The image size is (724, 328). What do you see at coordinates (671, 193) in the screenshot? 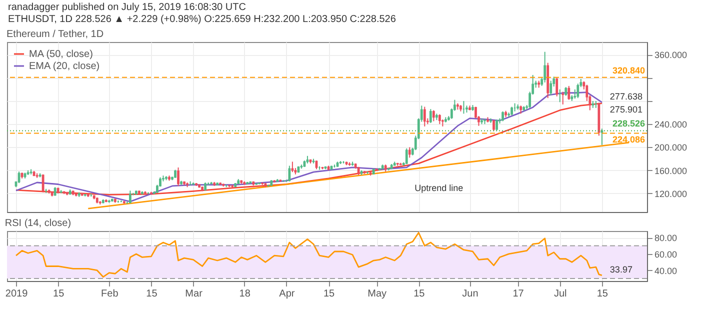
I see `y-tick-label: 120.000` at bounding box center [671, 193].